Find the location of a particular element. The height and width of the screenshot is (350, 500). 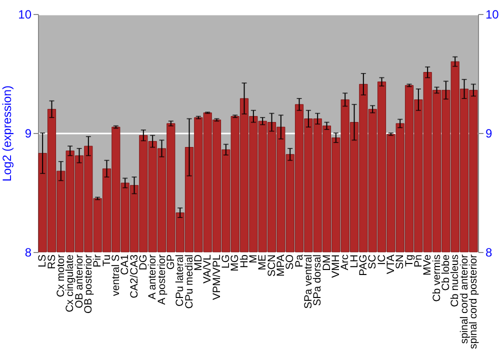

y-tick-label: 8 is located at coordinates (28, 253).